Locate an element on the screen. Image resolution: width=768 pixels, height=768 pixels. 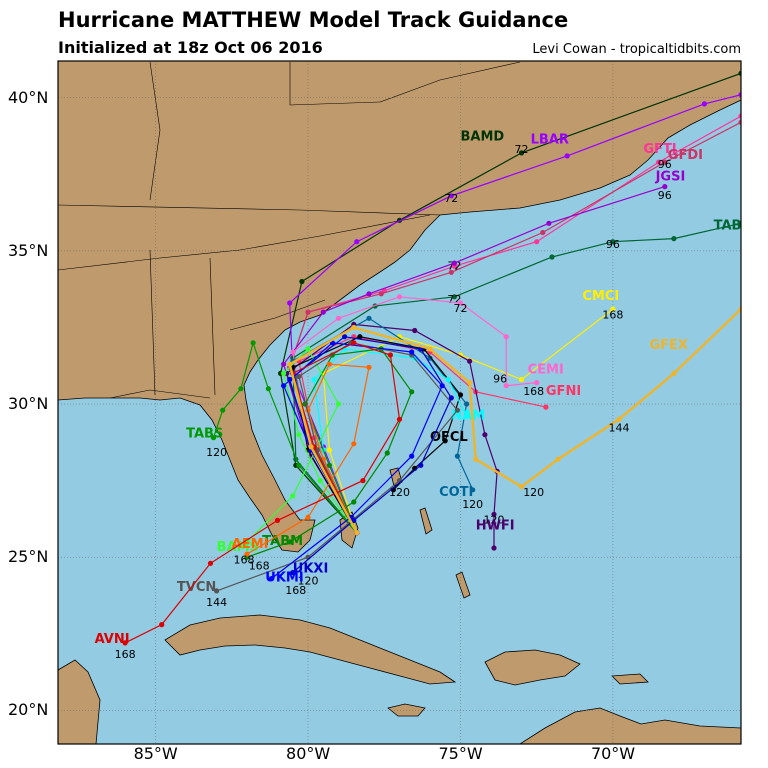
latitude-tick-label: 40°N is located at coordinates (28, 97).